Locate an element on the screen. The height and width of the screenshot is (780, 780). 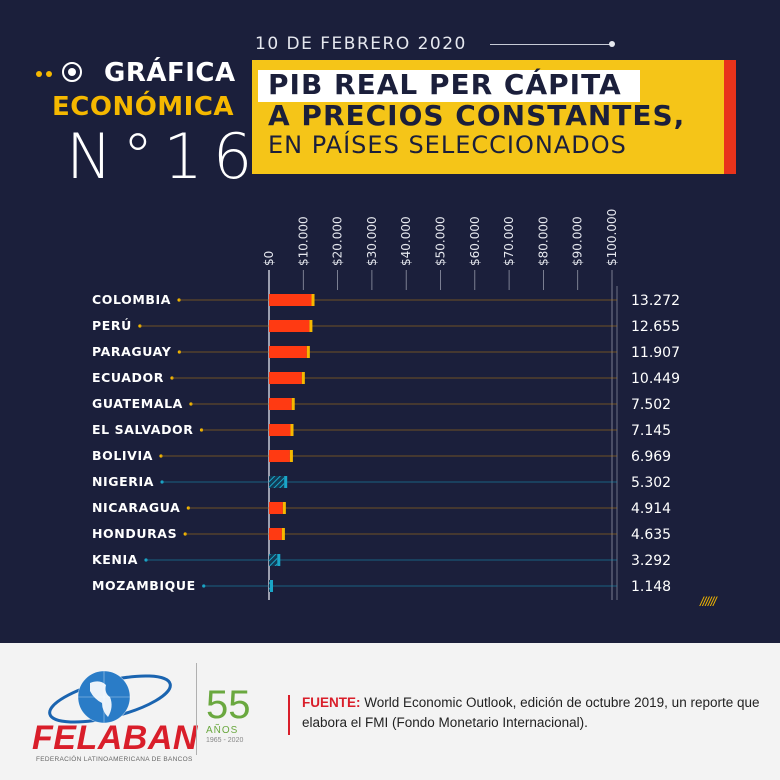
value-label: 1.148 is located at coordinates (651, 587).